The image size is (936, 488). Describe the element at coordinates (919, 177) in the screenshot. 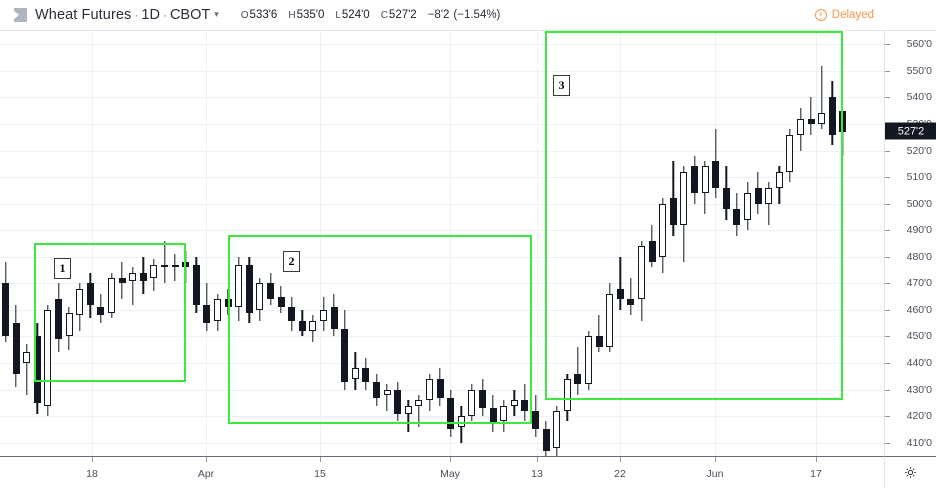

I see `price-tick-label: 510'0` at that location.